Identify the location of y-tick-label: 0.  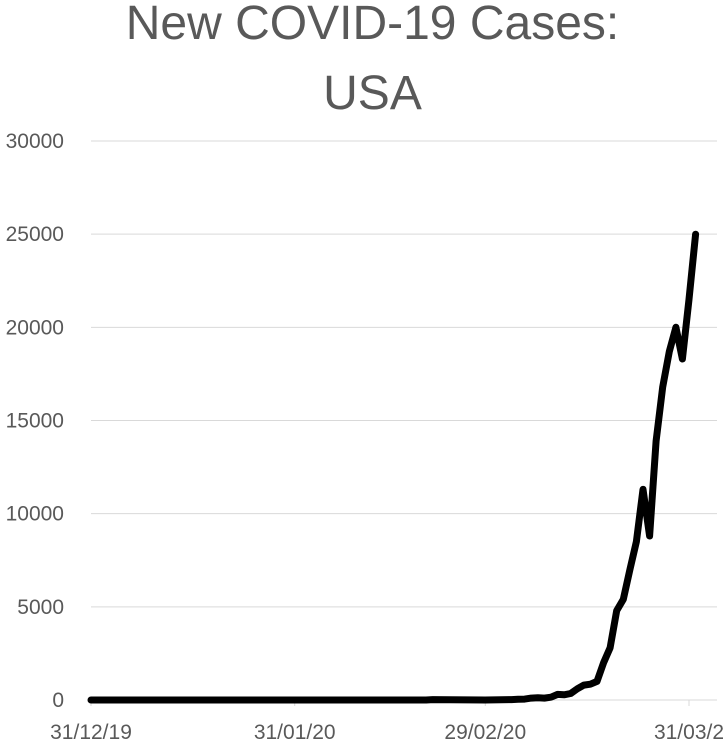
(58, 700).